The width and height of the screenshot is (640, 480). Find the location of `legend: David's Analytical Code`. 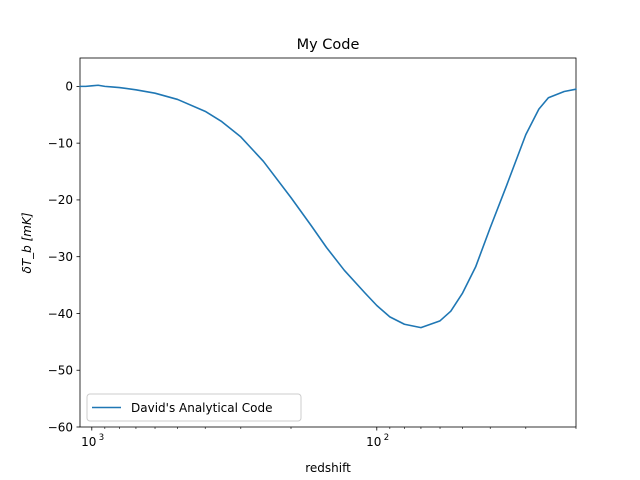

legend: David's Analytical Code is located at coordinates (194, 407).